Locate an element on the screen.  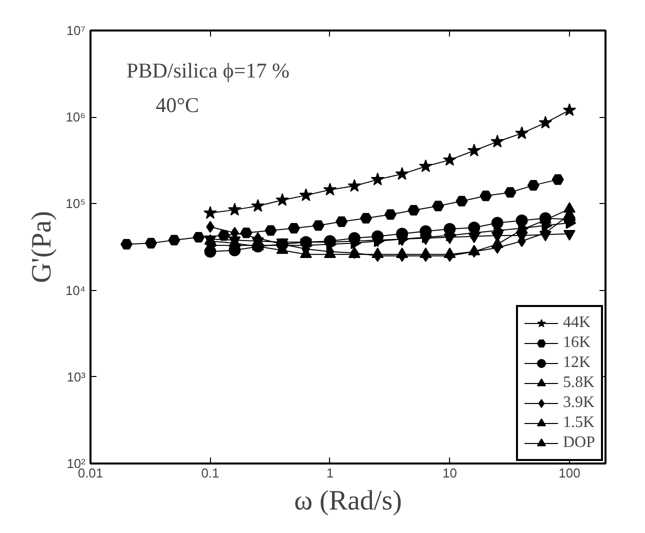
y-tick-label: 10⁴ is located at coordinates (75, 290).